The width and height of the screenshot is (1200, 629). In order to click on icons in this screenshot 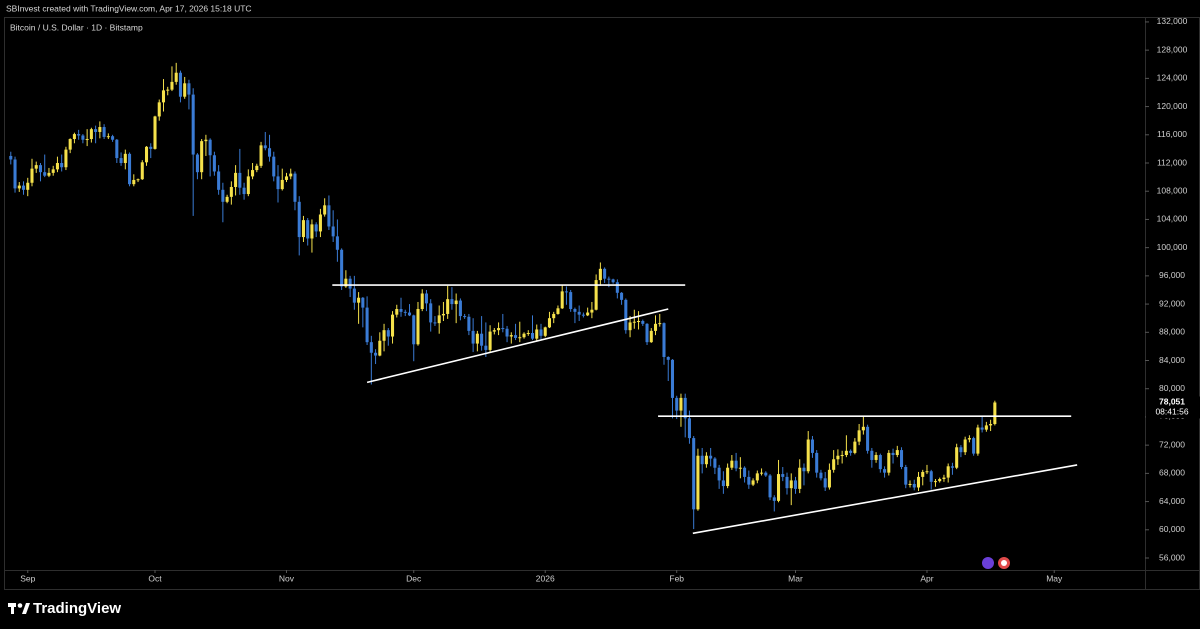, I will do `click(996, 563)`.